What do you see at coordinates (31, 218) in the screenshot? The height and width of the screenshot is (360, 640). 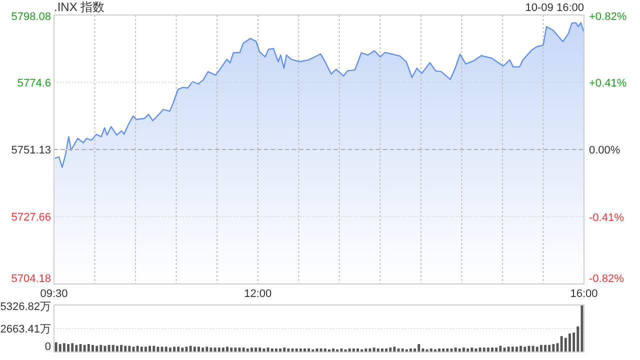 I see `y-tick-label: 5727.66` at bounding box center [31, 218].